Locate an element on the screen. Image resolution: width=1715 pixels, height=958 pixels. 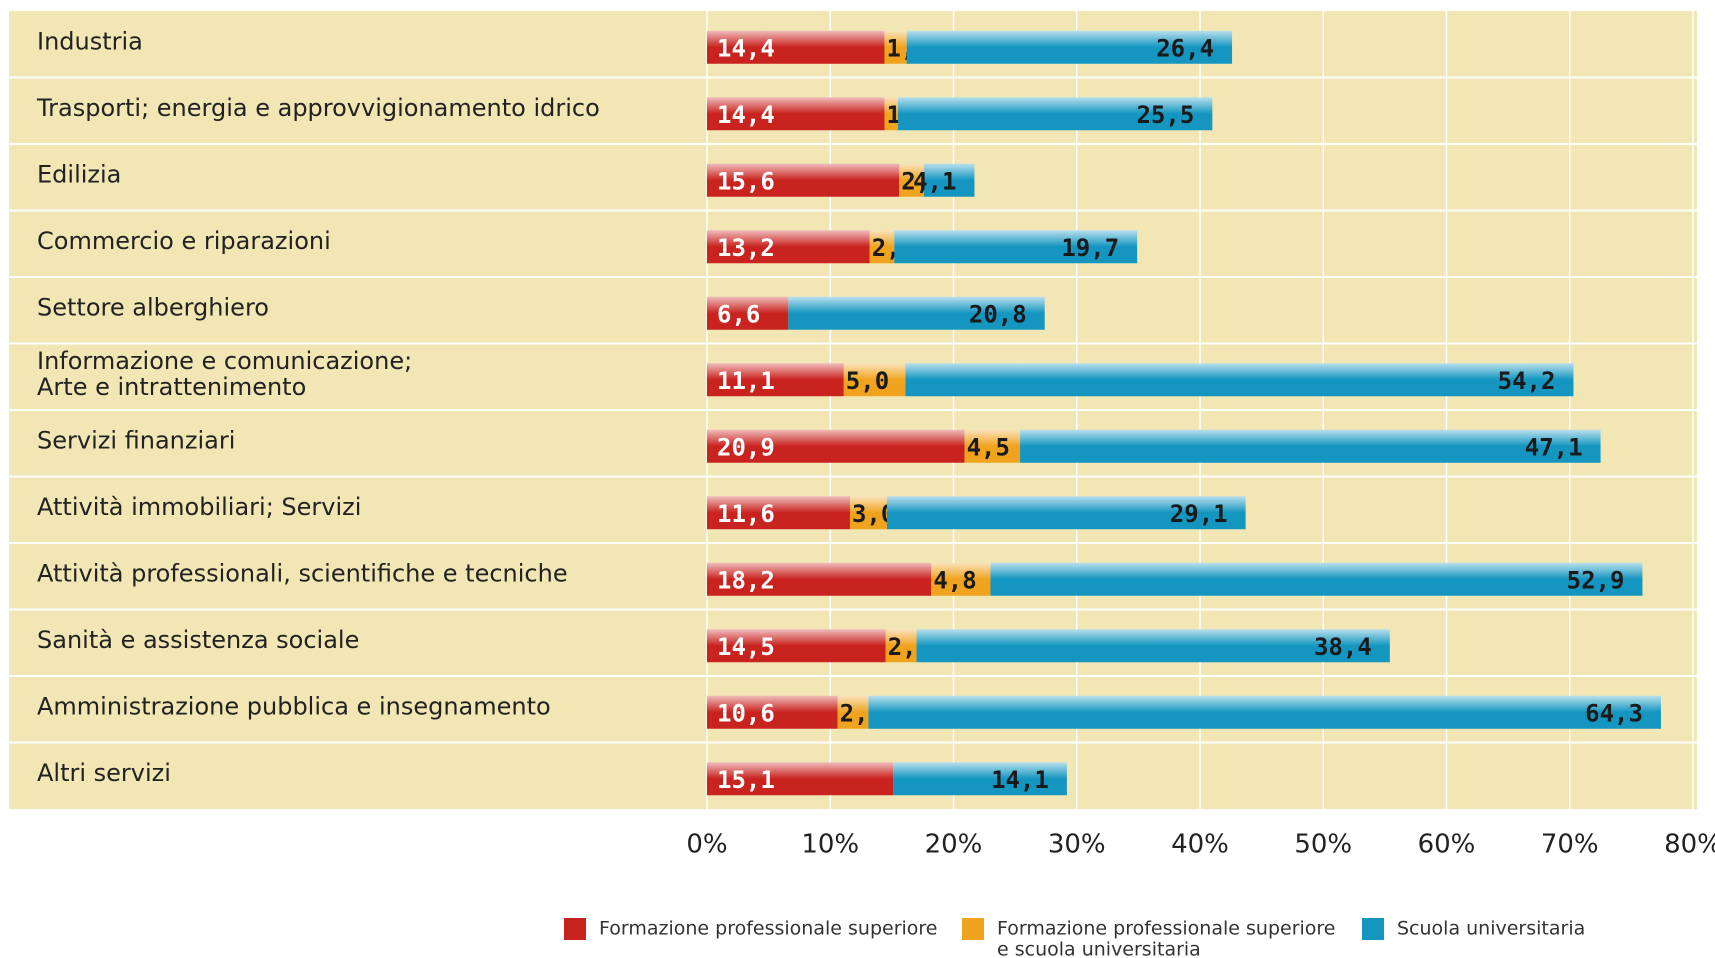
value-label: 52,9 is located at coordinates (1596, 580).